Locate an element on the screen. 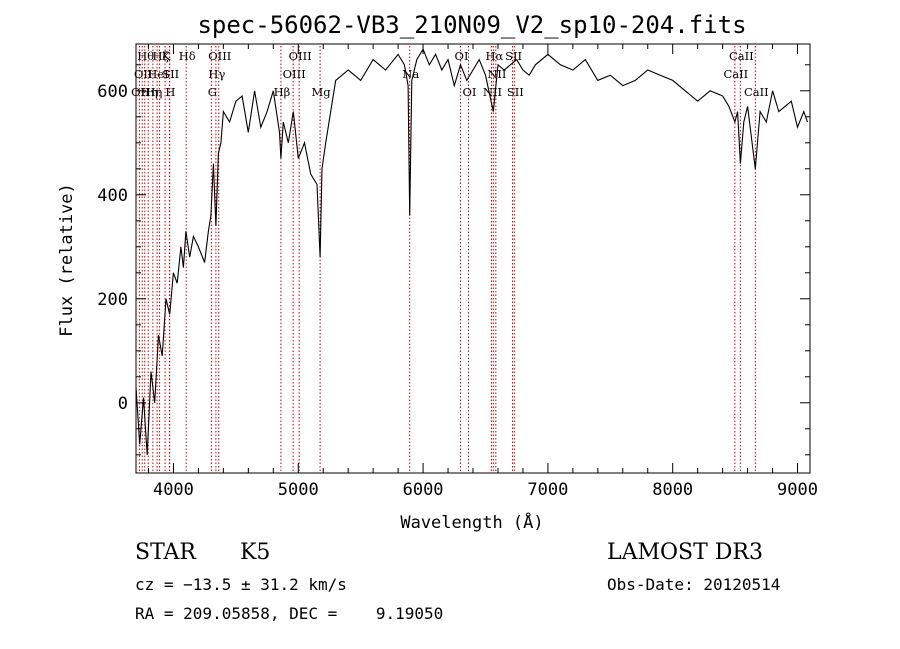  x-tick-label-8000: 8000 is located at coordinates (672, 490).